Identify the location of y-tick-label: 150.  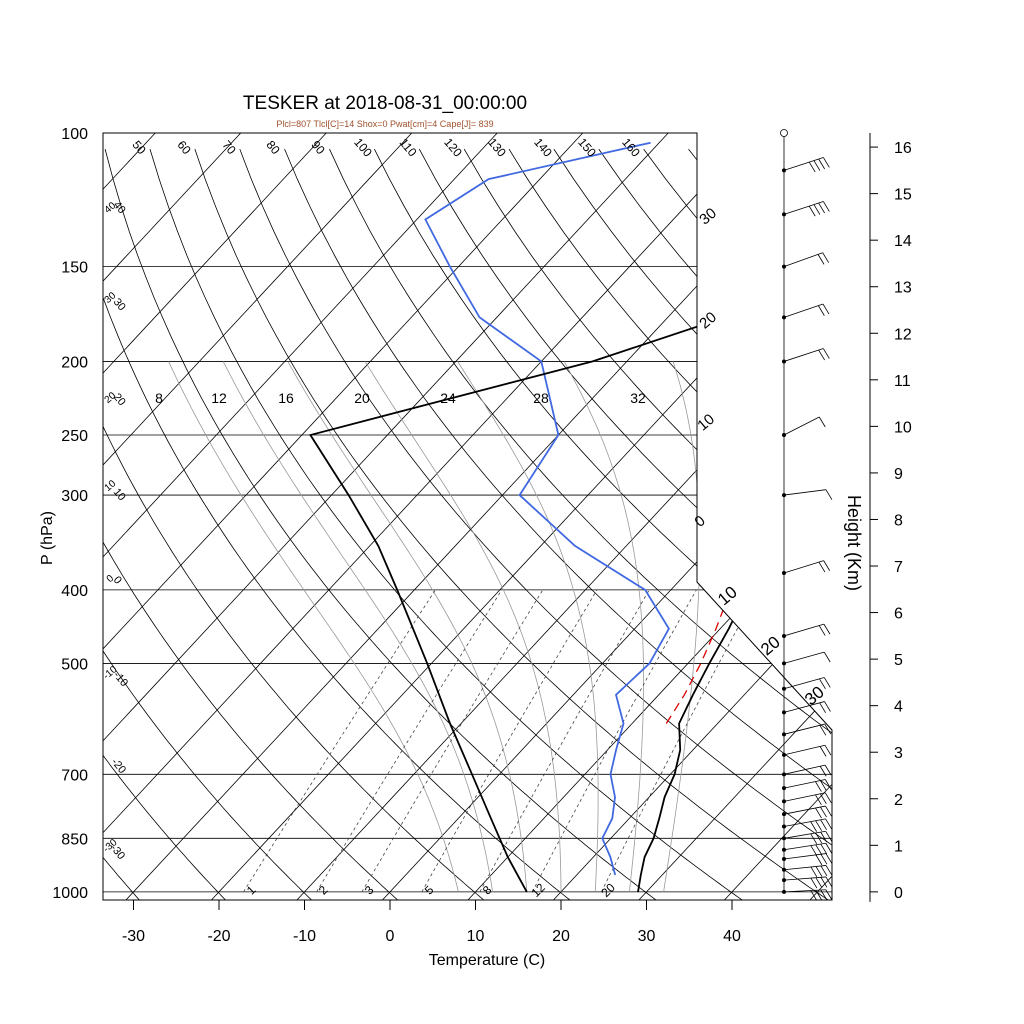
(74, 268).